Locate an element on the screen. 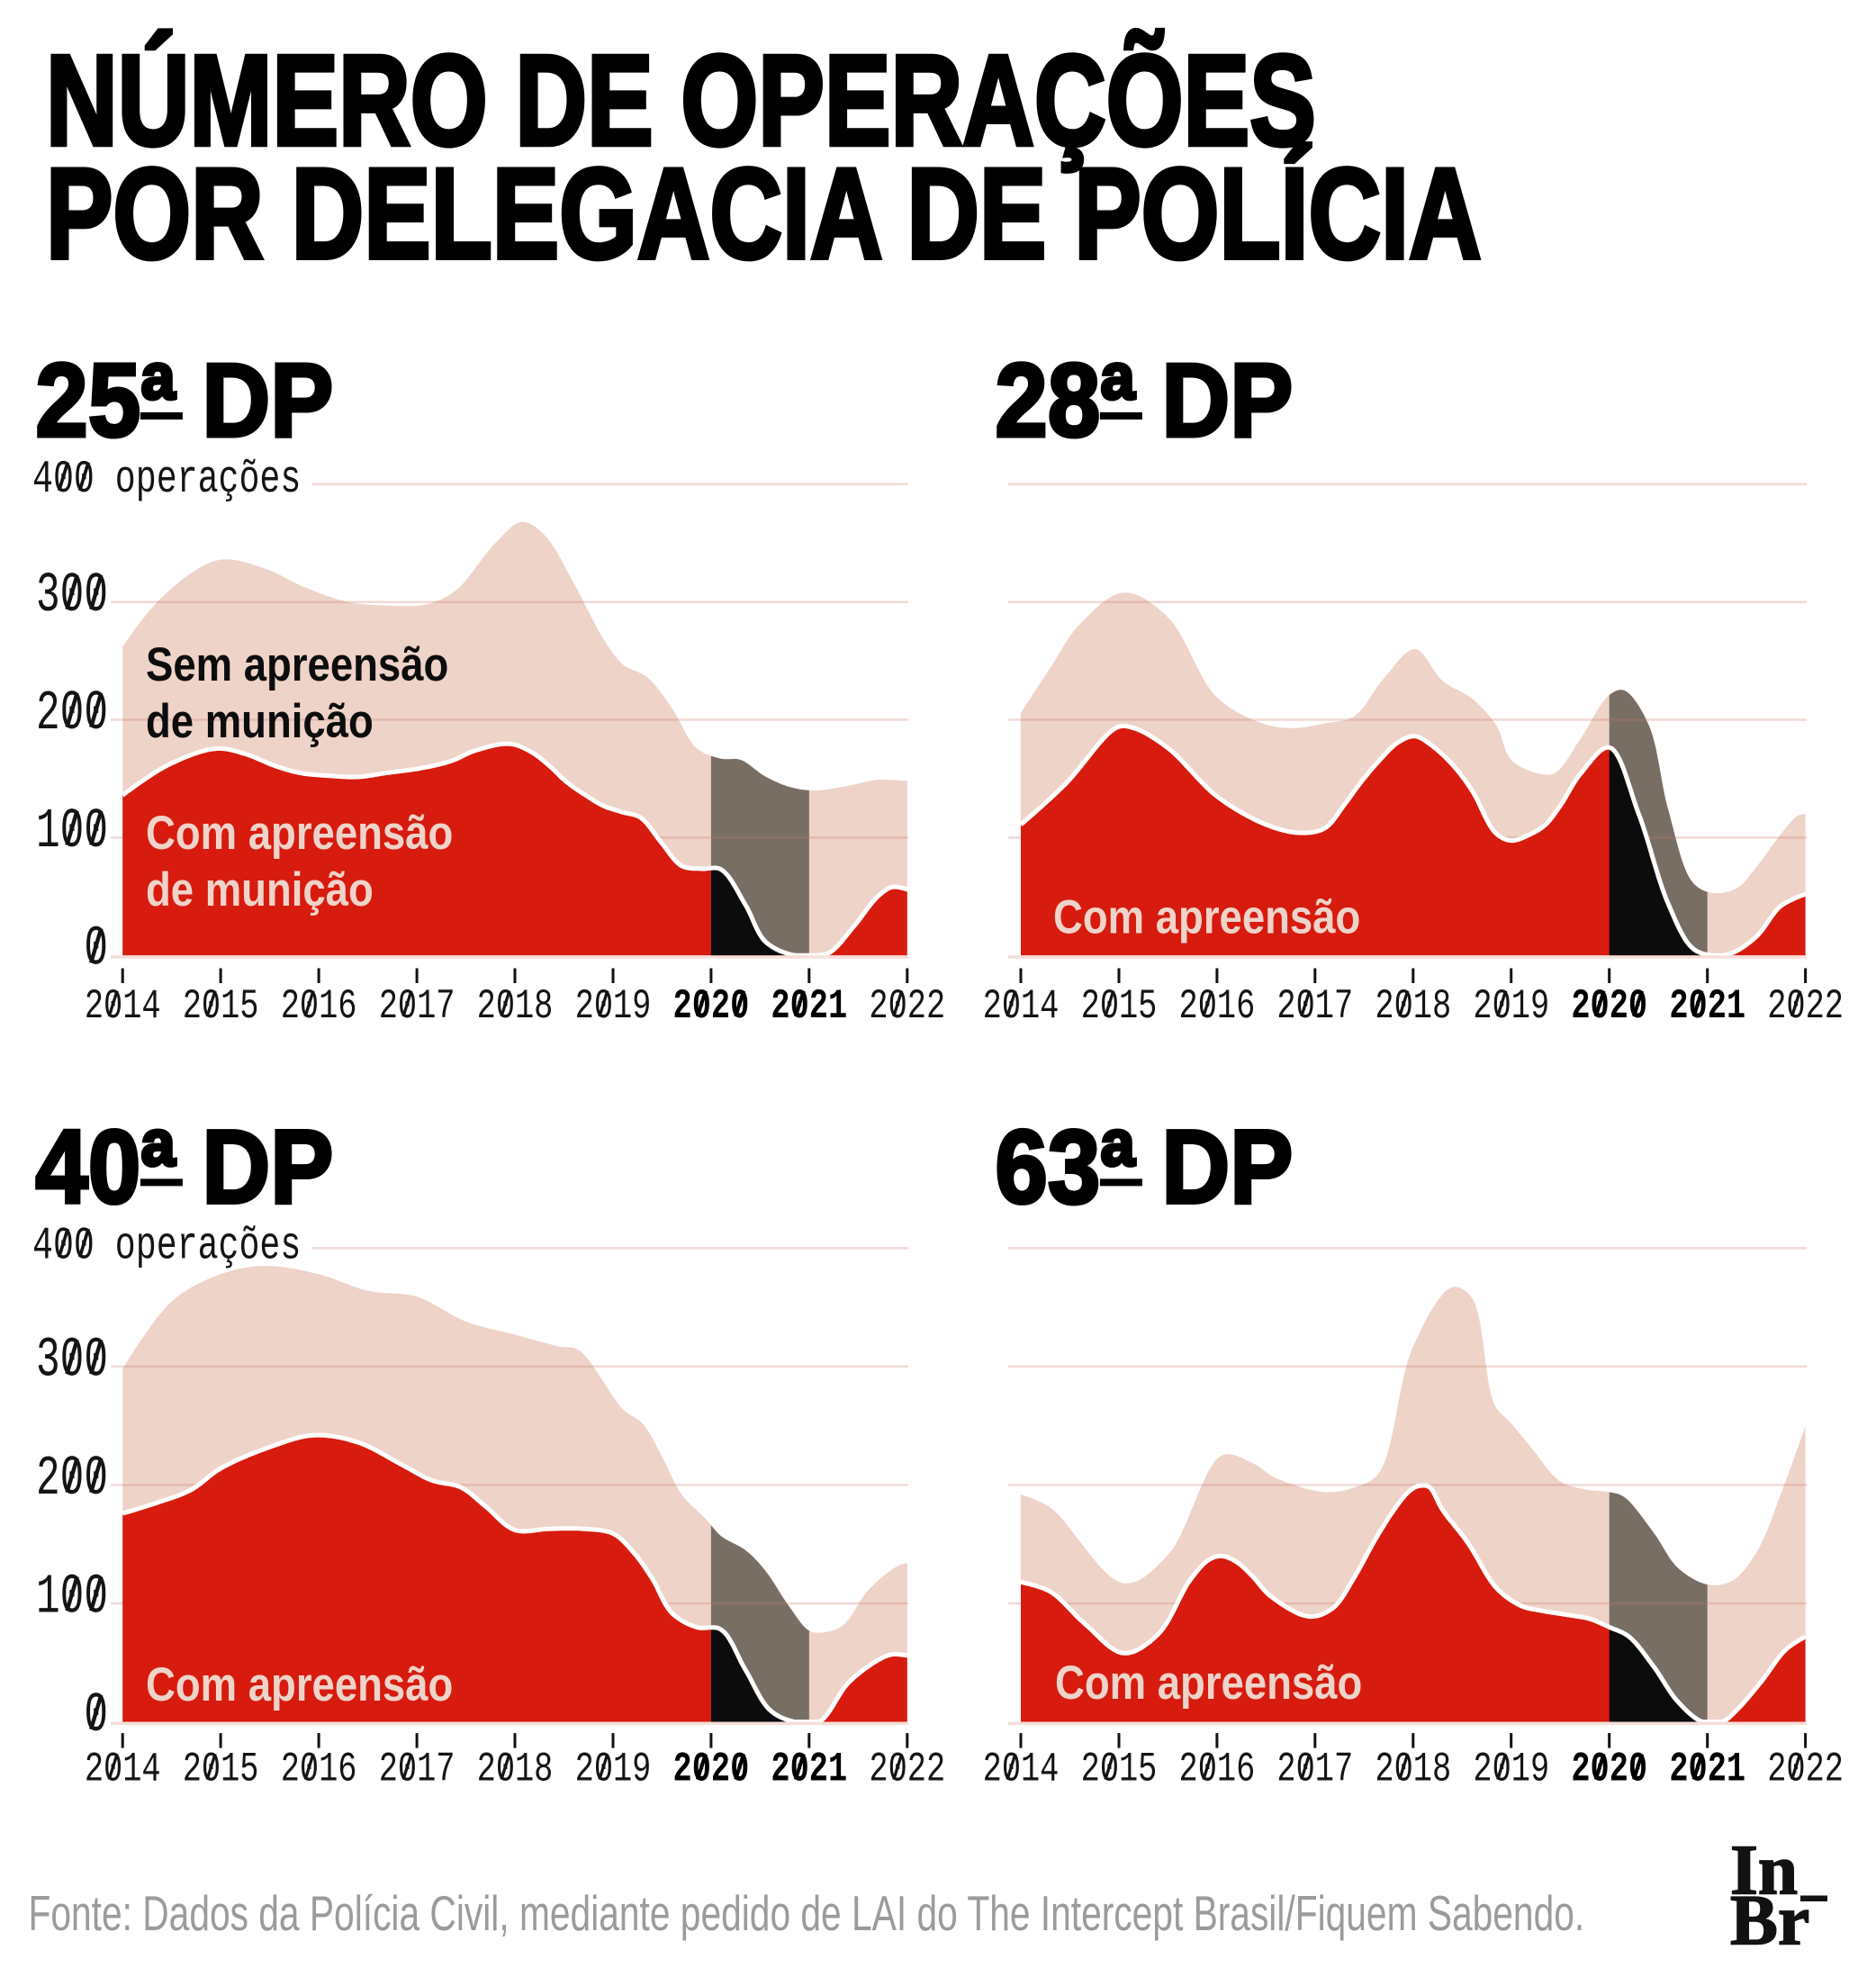 This screenshot has width=1876, height=1977. svg-text: 40ª DP is located at coordinates (184, 1167).